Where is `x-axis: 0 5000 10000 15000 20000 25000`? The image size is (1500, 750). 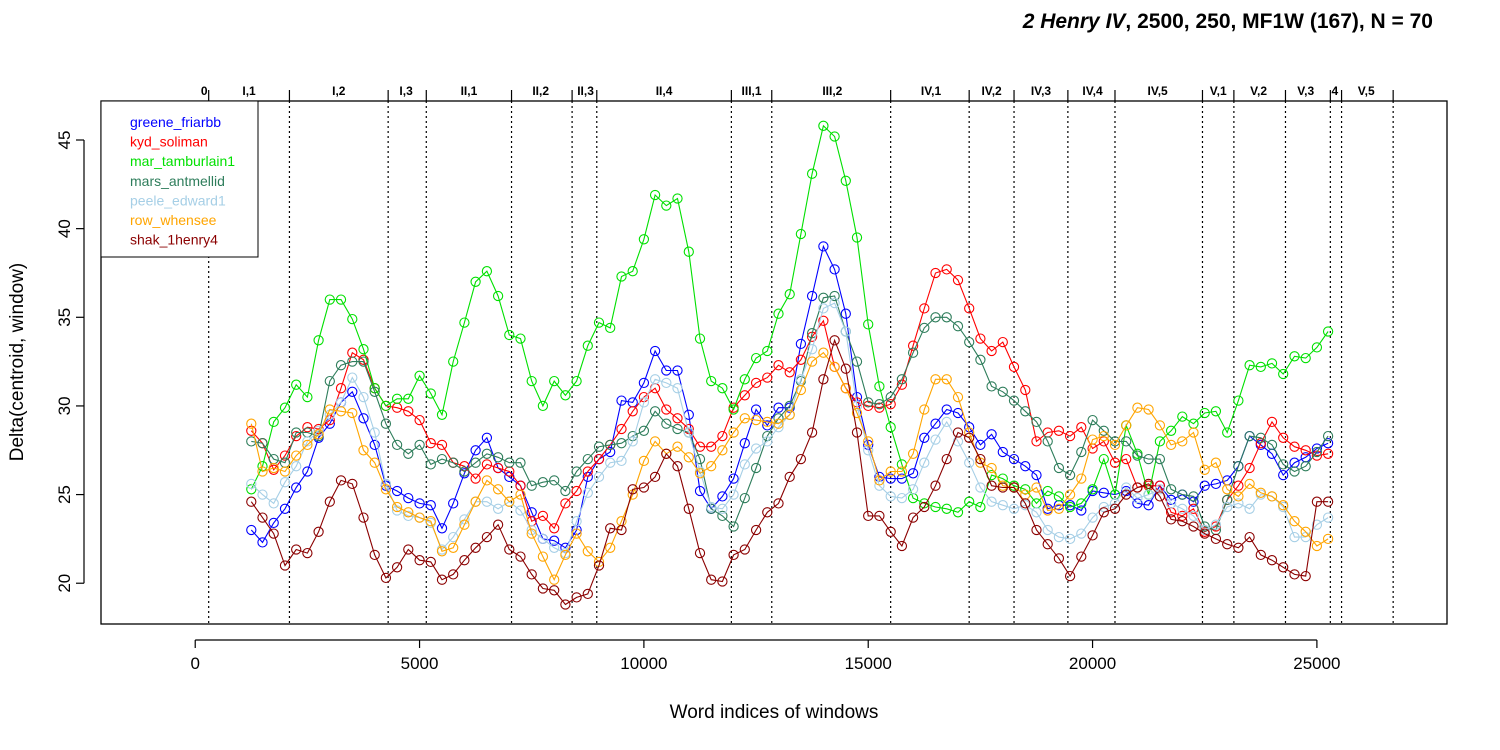
x-axis: 0 5000 10000 15000 20000 25000 is located at coordinates (765, 656).